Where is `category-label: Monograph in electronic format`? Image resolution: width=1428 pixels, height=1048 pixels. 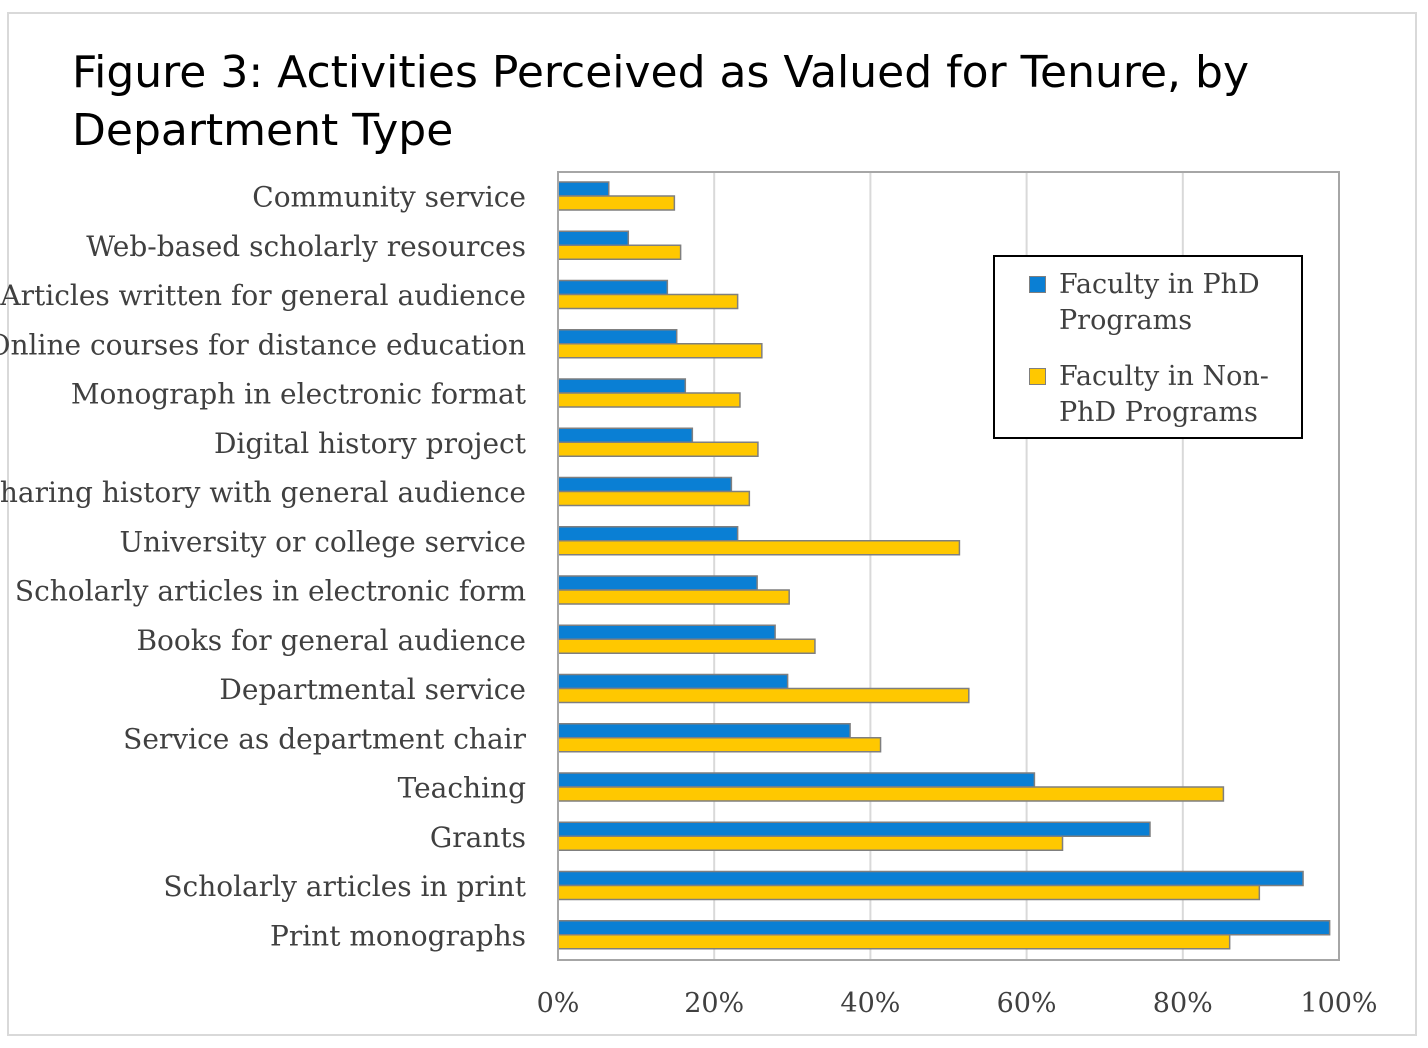 category-label: Monograph in electronic format is located at coordinates (299, 394).